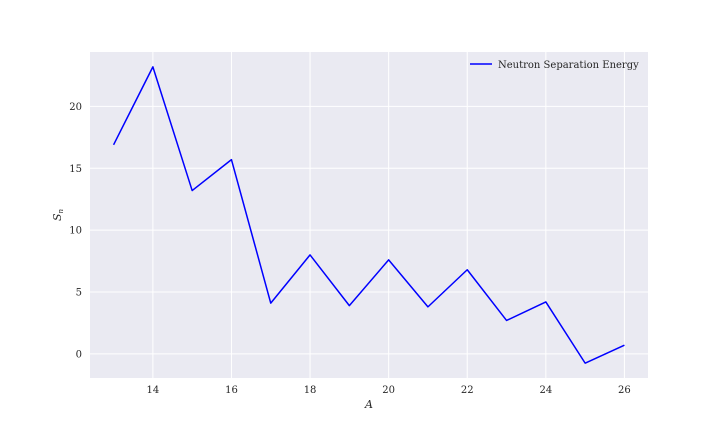 Image resolution: width=720 pixels, height=432 pixels. Describe the element at coordinates (368, 404) in the screenshot. I see `x-axis-label: A` at that location.